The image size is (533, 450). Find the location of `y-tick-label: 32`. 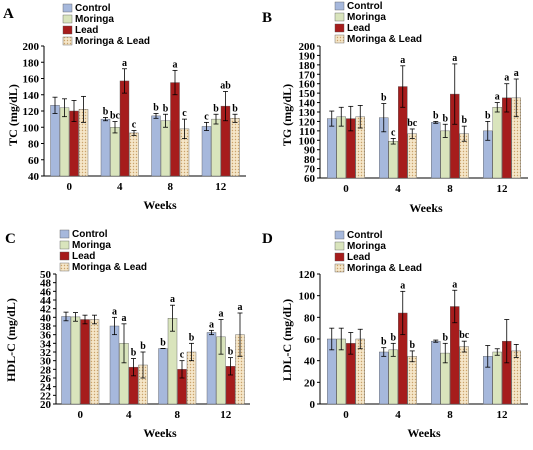

y-tick-label: 32 is located at coordinates (46, 353).